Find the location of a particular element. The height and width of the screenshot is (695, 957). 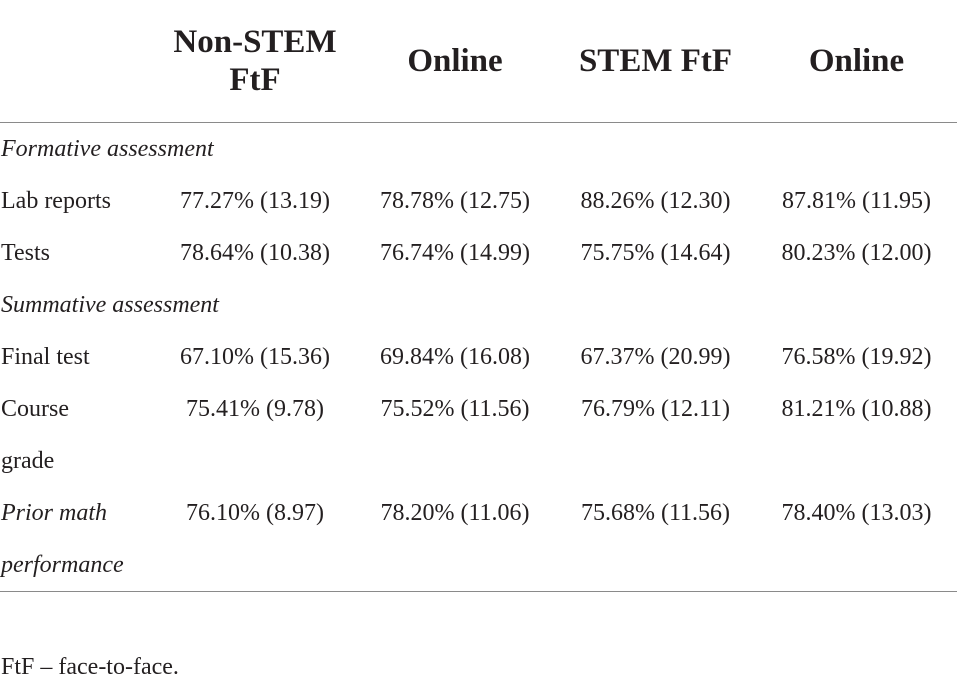

cell-value: 78.78% (12.75) is located at coordinates (455, 201).